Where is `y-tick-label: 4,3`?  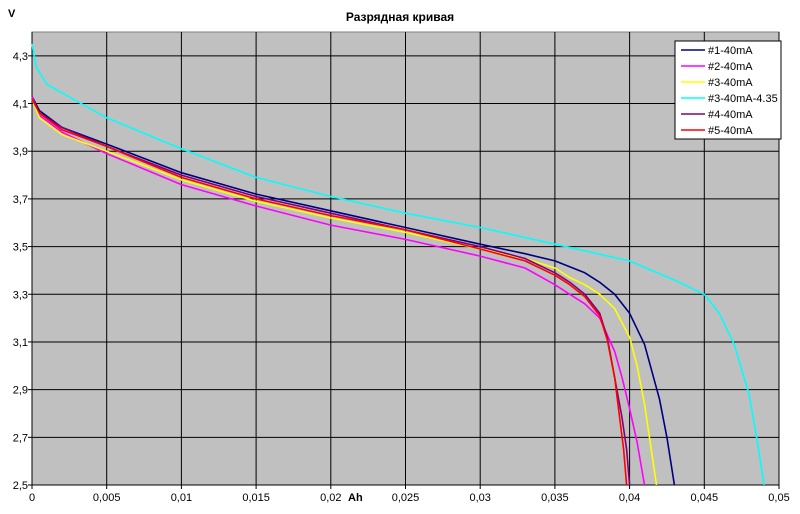 y-tick-label: 4,3 is located at coordinates (20, 57).